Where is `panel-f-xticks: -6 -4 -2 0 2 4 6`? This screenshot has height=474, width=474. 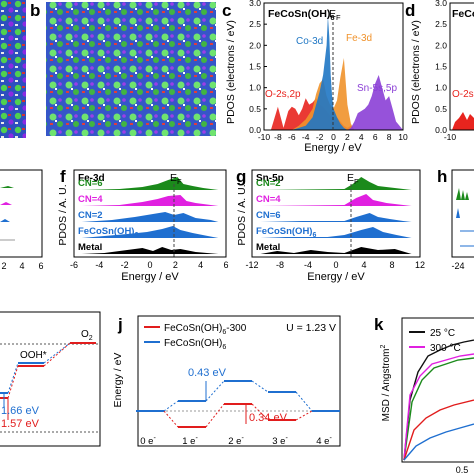
panel-f-xticks: -6 -4 -2 0 2 4 6 is located at coordinates (149, 265).